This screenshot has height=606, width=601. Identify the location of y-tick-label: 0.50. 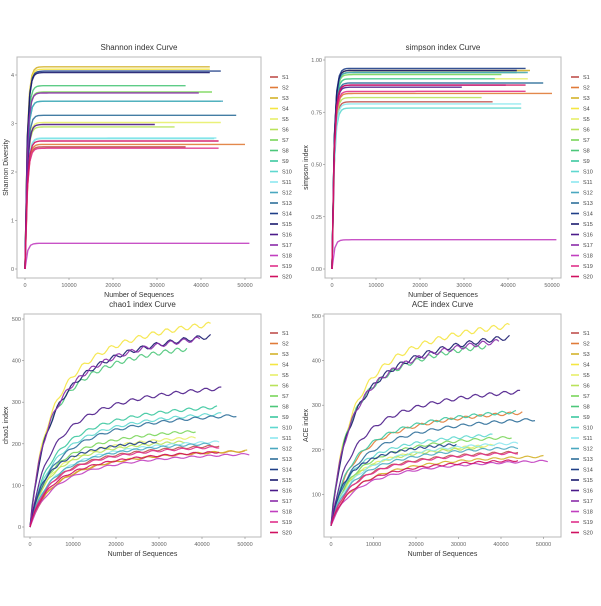
(316, 166).